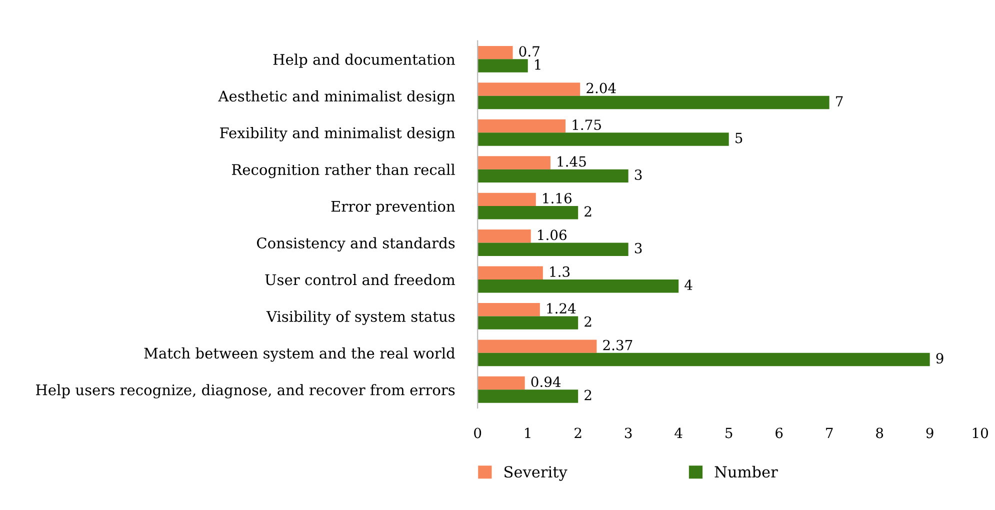 The height and width of the screenshot is (510, 995). I want to click on x-tick-label: 6, so click(779, 433).